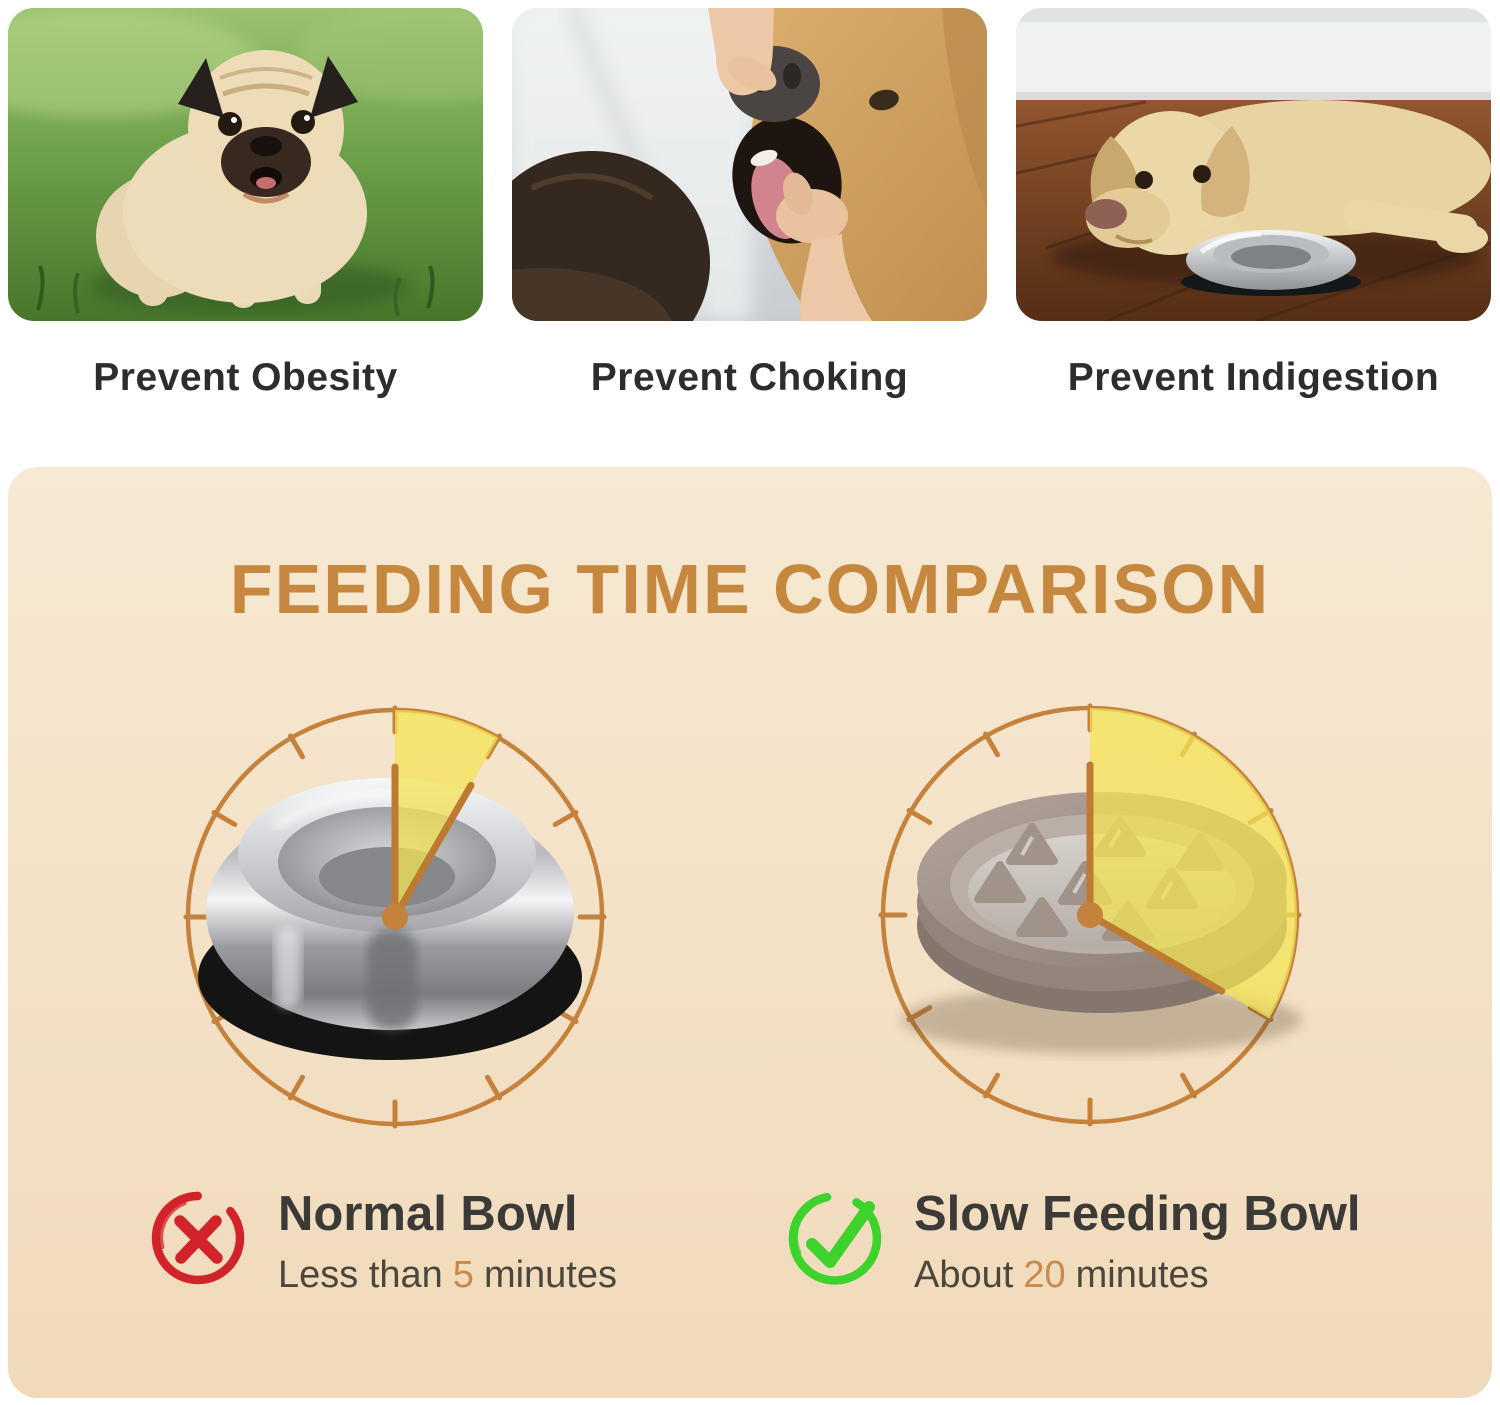 Image resolution: width=1500 pixels, height=1405 pixels. I want to click on minutes-value: 20, so click(1044, 1275).